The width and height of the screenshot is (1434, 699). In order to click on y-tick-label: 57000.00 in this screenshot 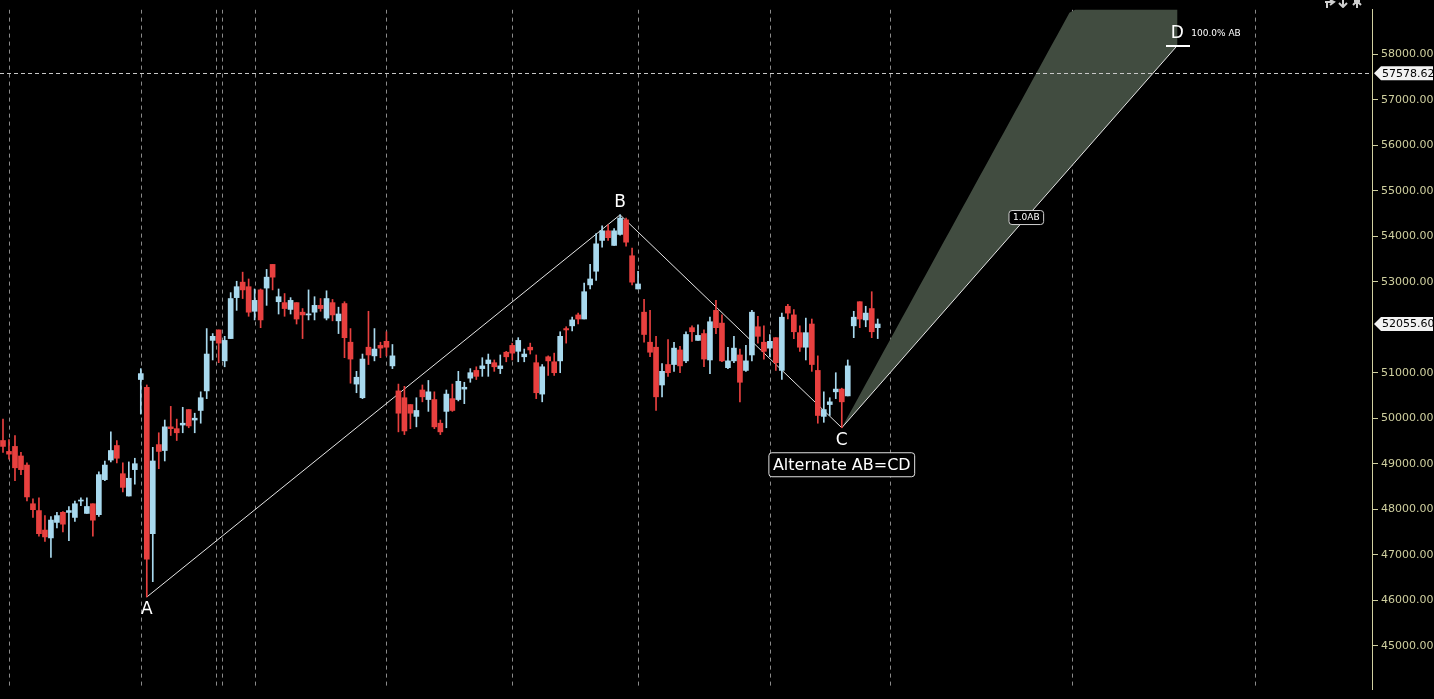, I will do `click(1407, 99)`.